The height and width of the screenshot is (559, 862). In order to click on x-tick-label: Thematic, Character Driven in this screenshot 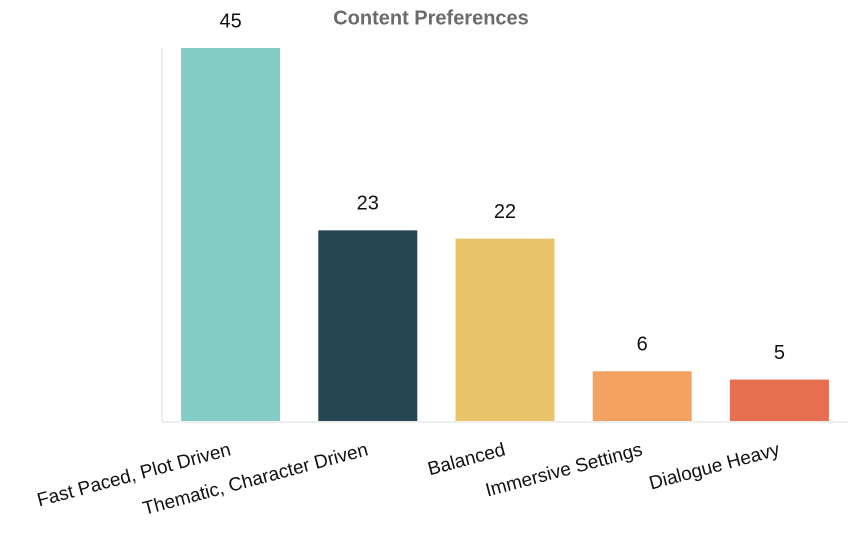, I will do `click(256, 479)`.